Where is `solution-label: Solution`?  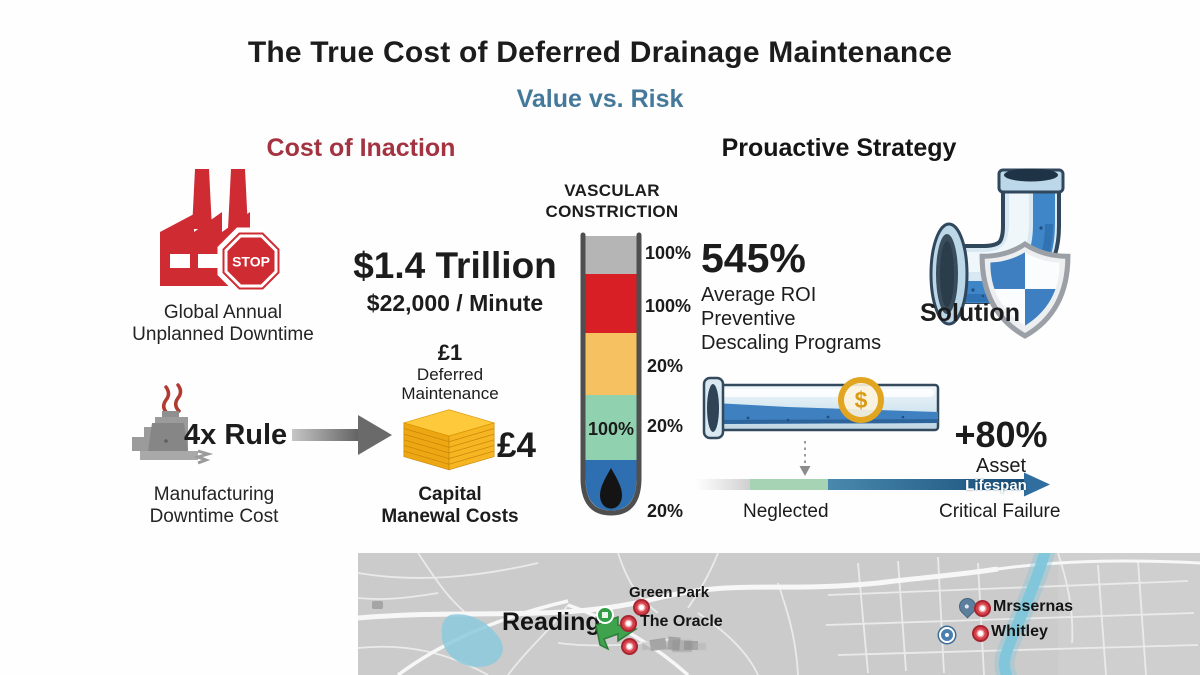
solution-label: Solution is located at coordinates (970, 313).